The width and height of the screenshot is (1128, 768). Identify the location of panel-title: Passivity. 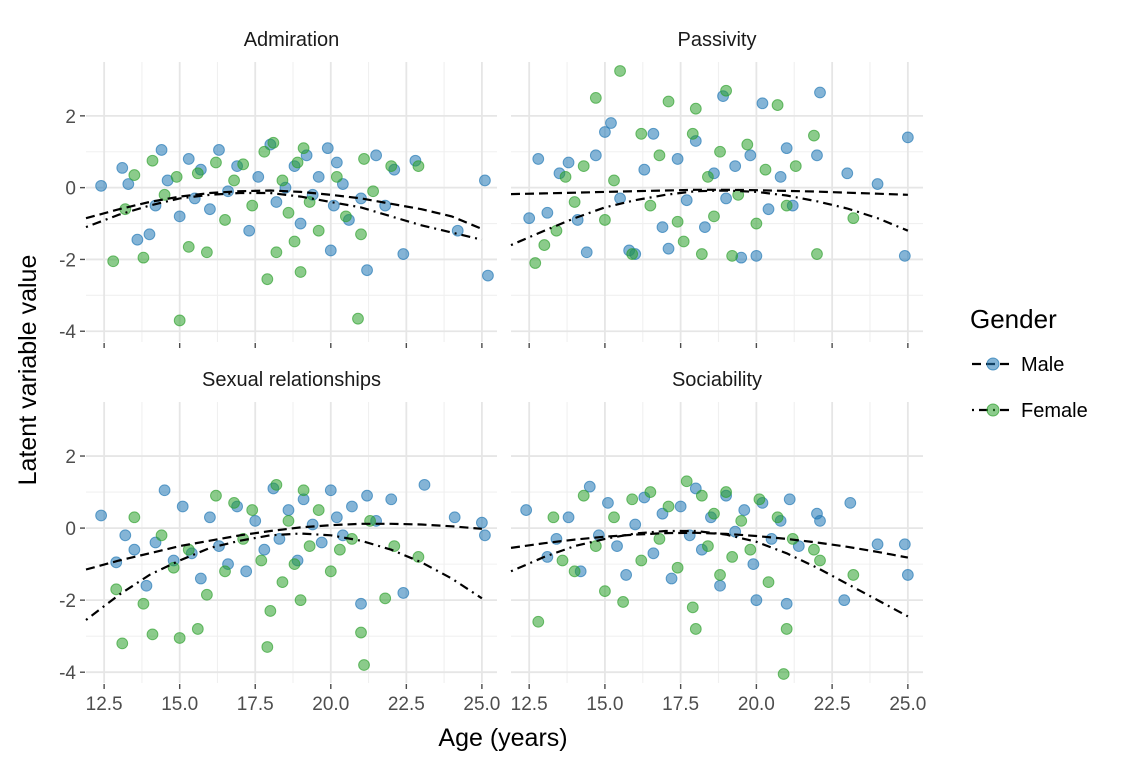
(717, 40).